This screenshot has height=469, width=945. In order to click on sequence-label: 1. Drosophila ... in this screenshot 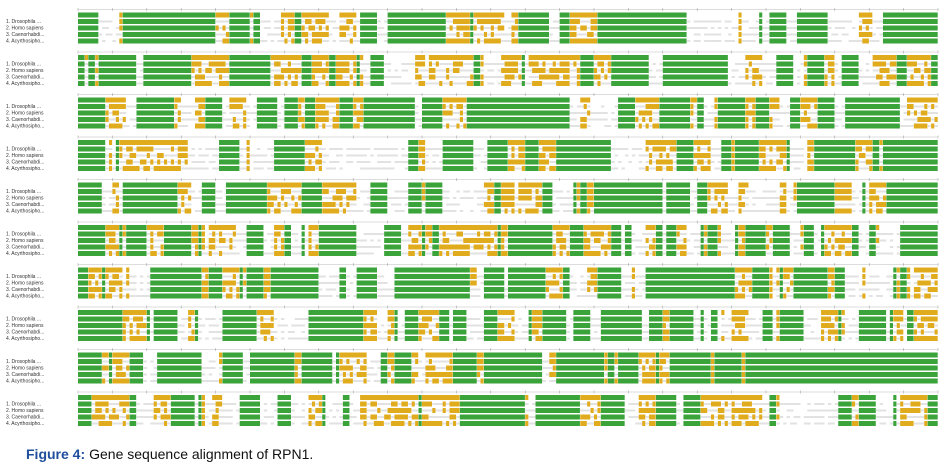, I will do `click(23, 192)`.